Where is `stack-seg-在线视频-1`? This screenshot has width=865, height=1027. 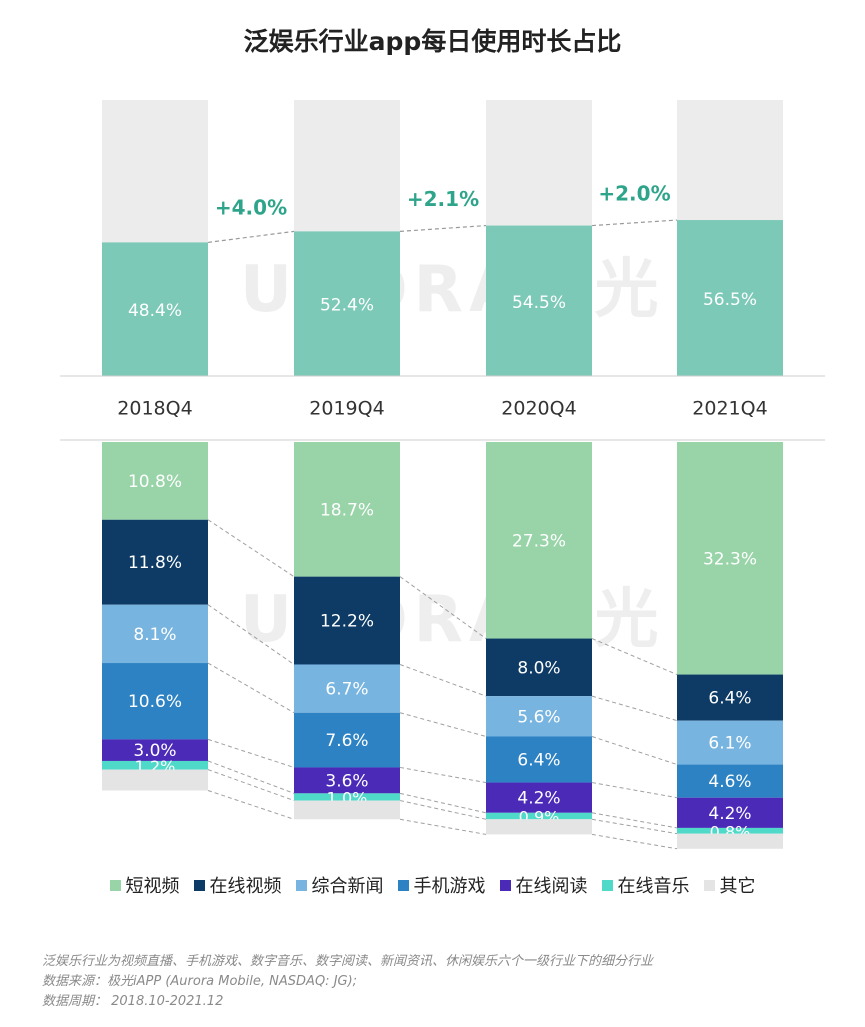
stack-seg-在线视频-1 is located at coordinates (347, 620).